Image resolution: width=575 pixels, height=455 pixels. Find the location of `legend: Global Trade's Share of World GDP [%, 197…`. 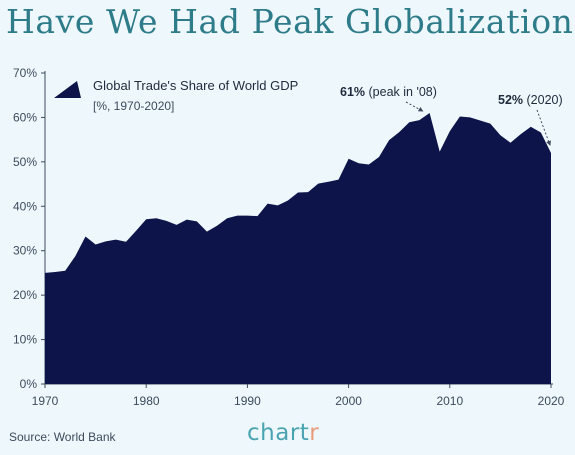

legend: Global Trade's Share of World GDP [%, 197… is located at coordinates (176, 95).